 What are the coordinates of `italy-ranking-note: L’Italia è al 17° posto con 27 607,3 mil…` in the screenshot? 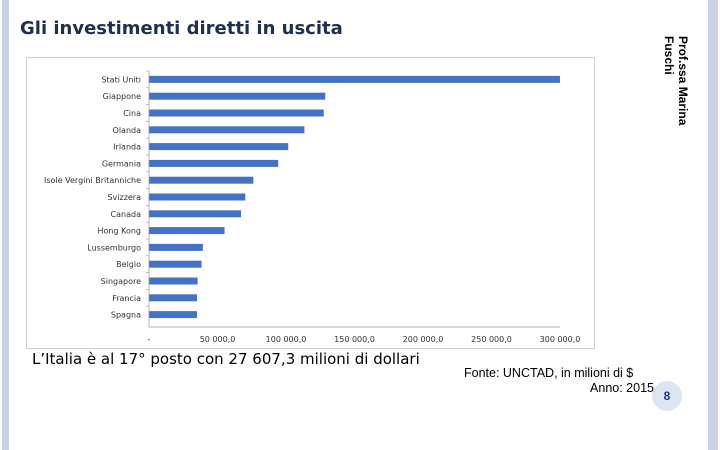 It's located at (226, 359).